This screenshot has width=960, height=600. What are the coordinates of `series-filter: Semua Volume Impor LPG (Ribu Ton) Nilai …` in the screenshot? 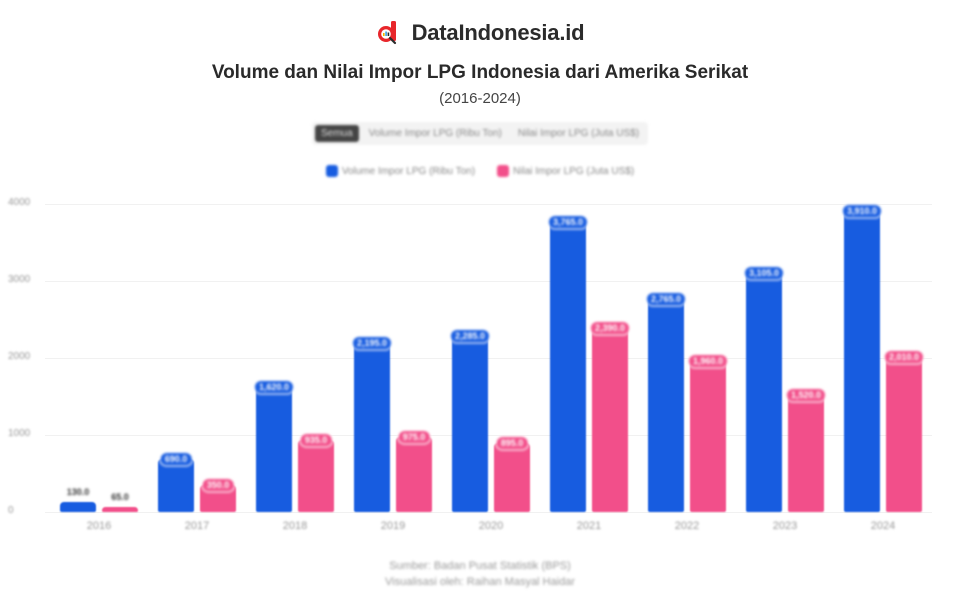 It's located at (480, 133).